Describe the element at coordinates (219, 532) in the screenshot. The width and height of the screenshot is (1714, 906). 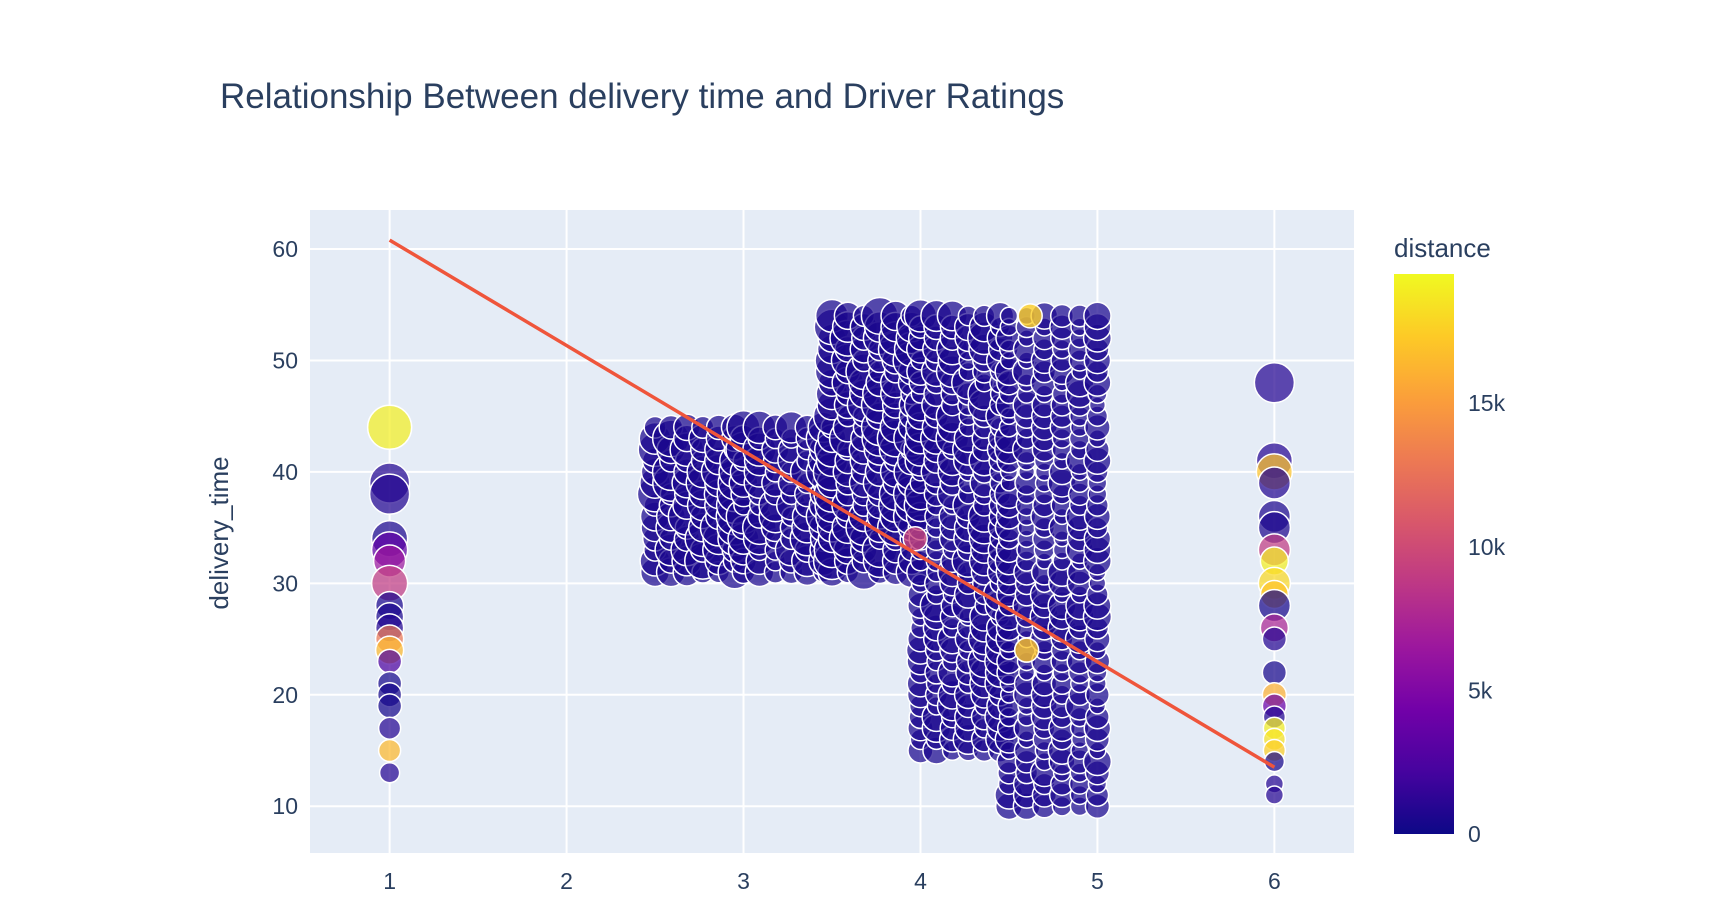
I see `y-axis-title: delivery_time` at that location.